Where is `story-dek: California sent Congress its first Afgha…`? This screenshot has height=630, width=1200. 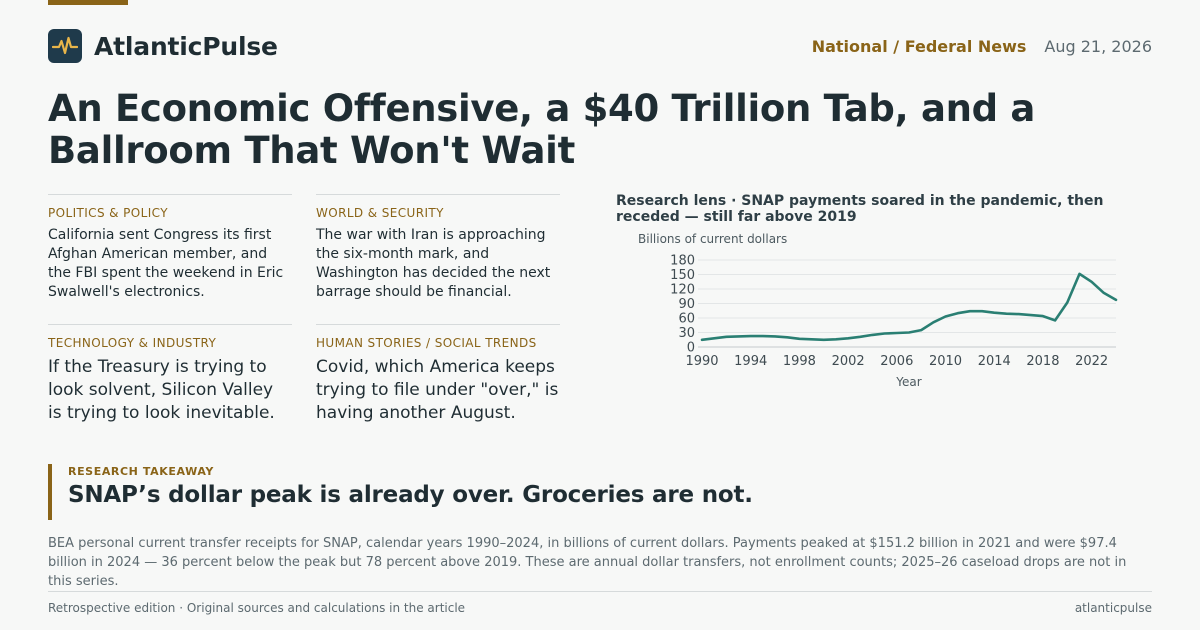
story-dek: California sent Congress its first Afgha… is located at coordinates (166, 263).